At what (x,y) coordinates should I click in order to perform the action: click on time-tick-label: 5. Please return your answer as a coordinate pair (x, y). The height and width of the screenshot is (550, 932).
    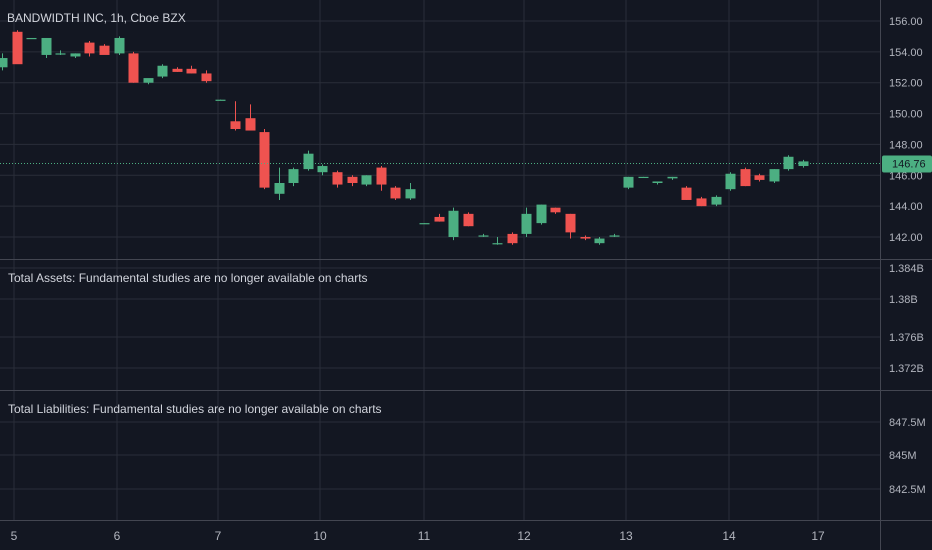
    Looking at the image, I should click on (14, 536).